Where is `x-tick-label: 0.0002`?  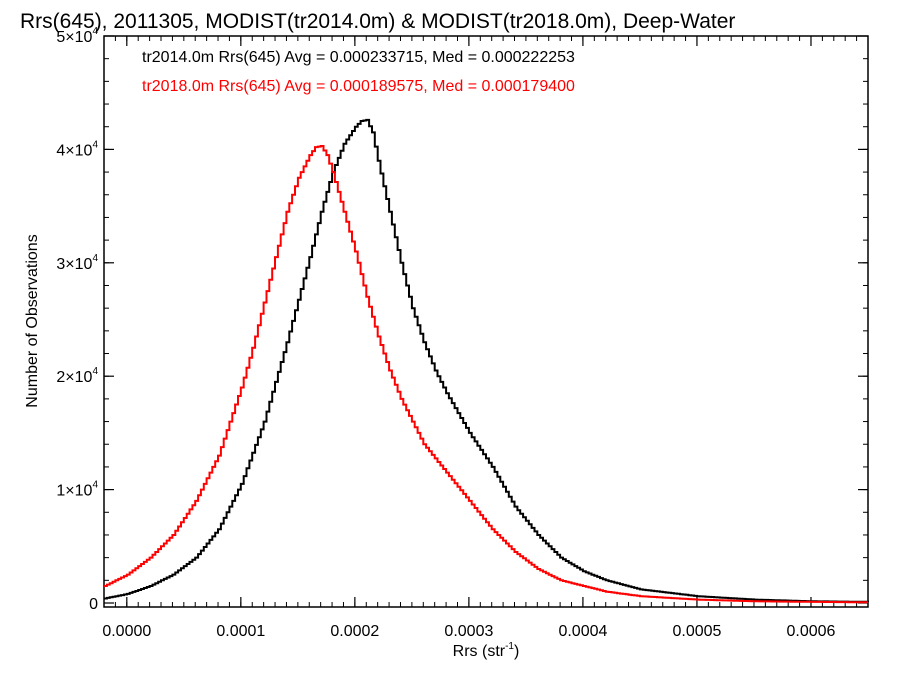
x-tick-label: 0.0002 is located at coordinates (354, 631).